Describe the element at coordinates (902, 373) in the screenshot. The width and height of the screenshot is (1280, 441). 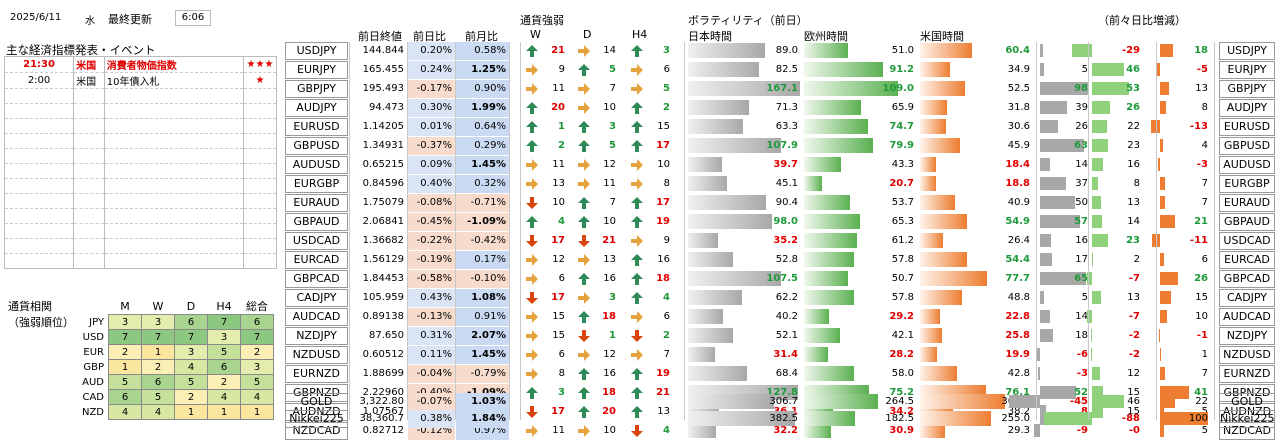
I see `vol-eu-value: 58.0` at that location.